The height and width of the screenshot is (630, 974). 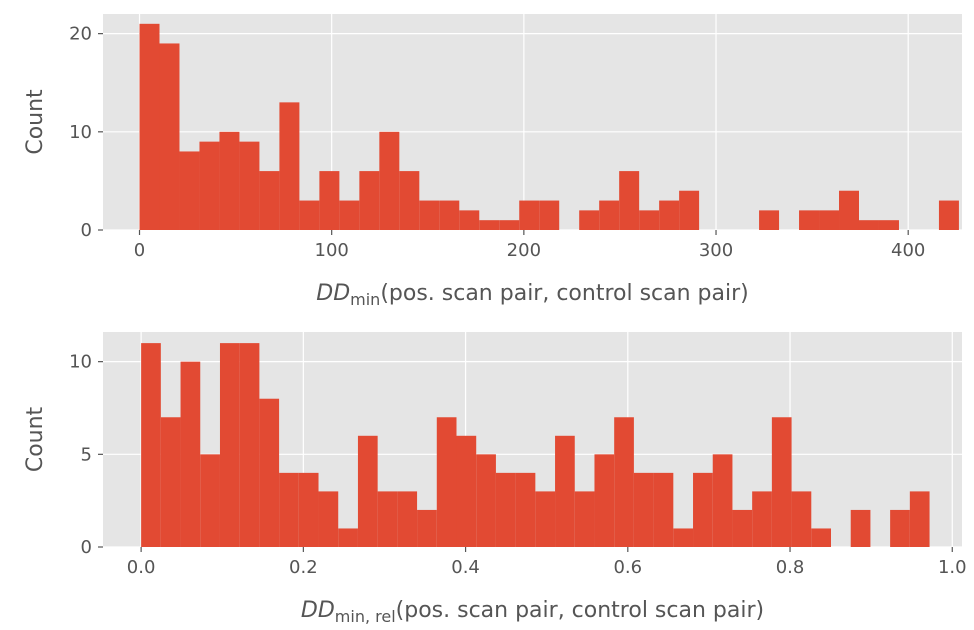 I want to click on x-tick-label: 100, so click(x=332, y=250).